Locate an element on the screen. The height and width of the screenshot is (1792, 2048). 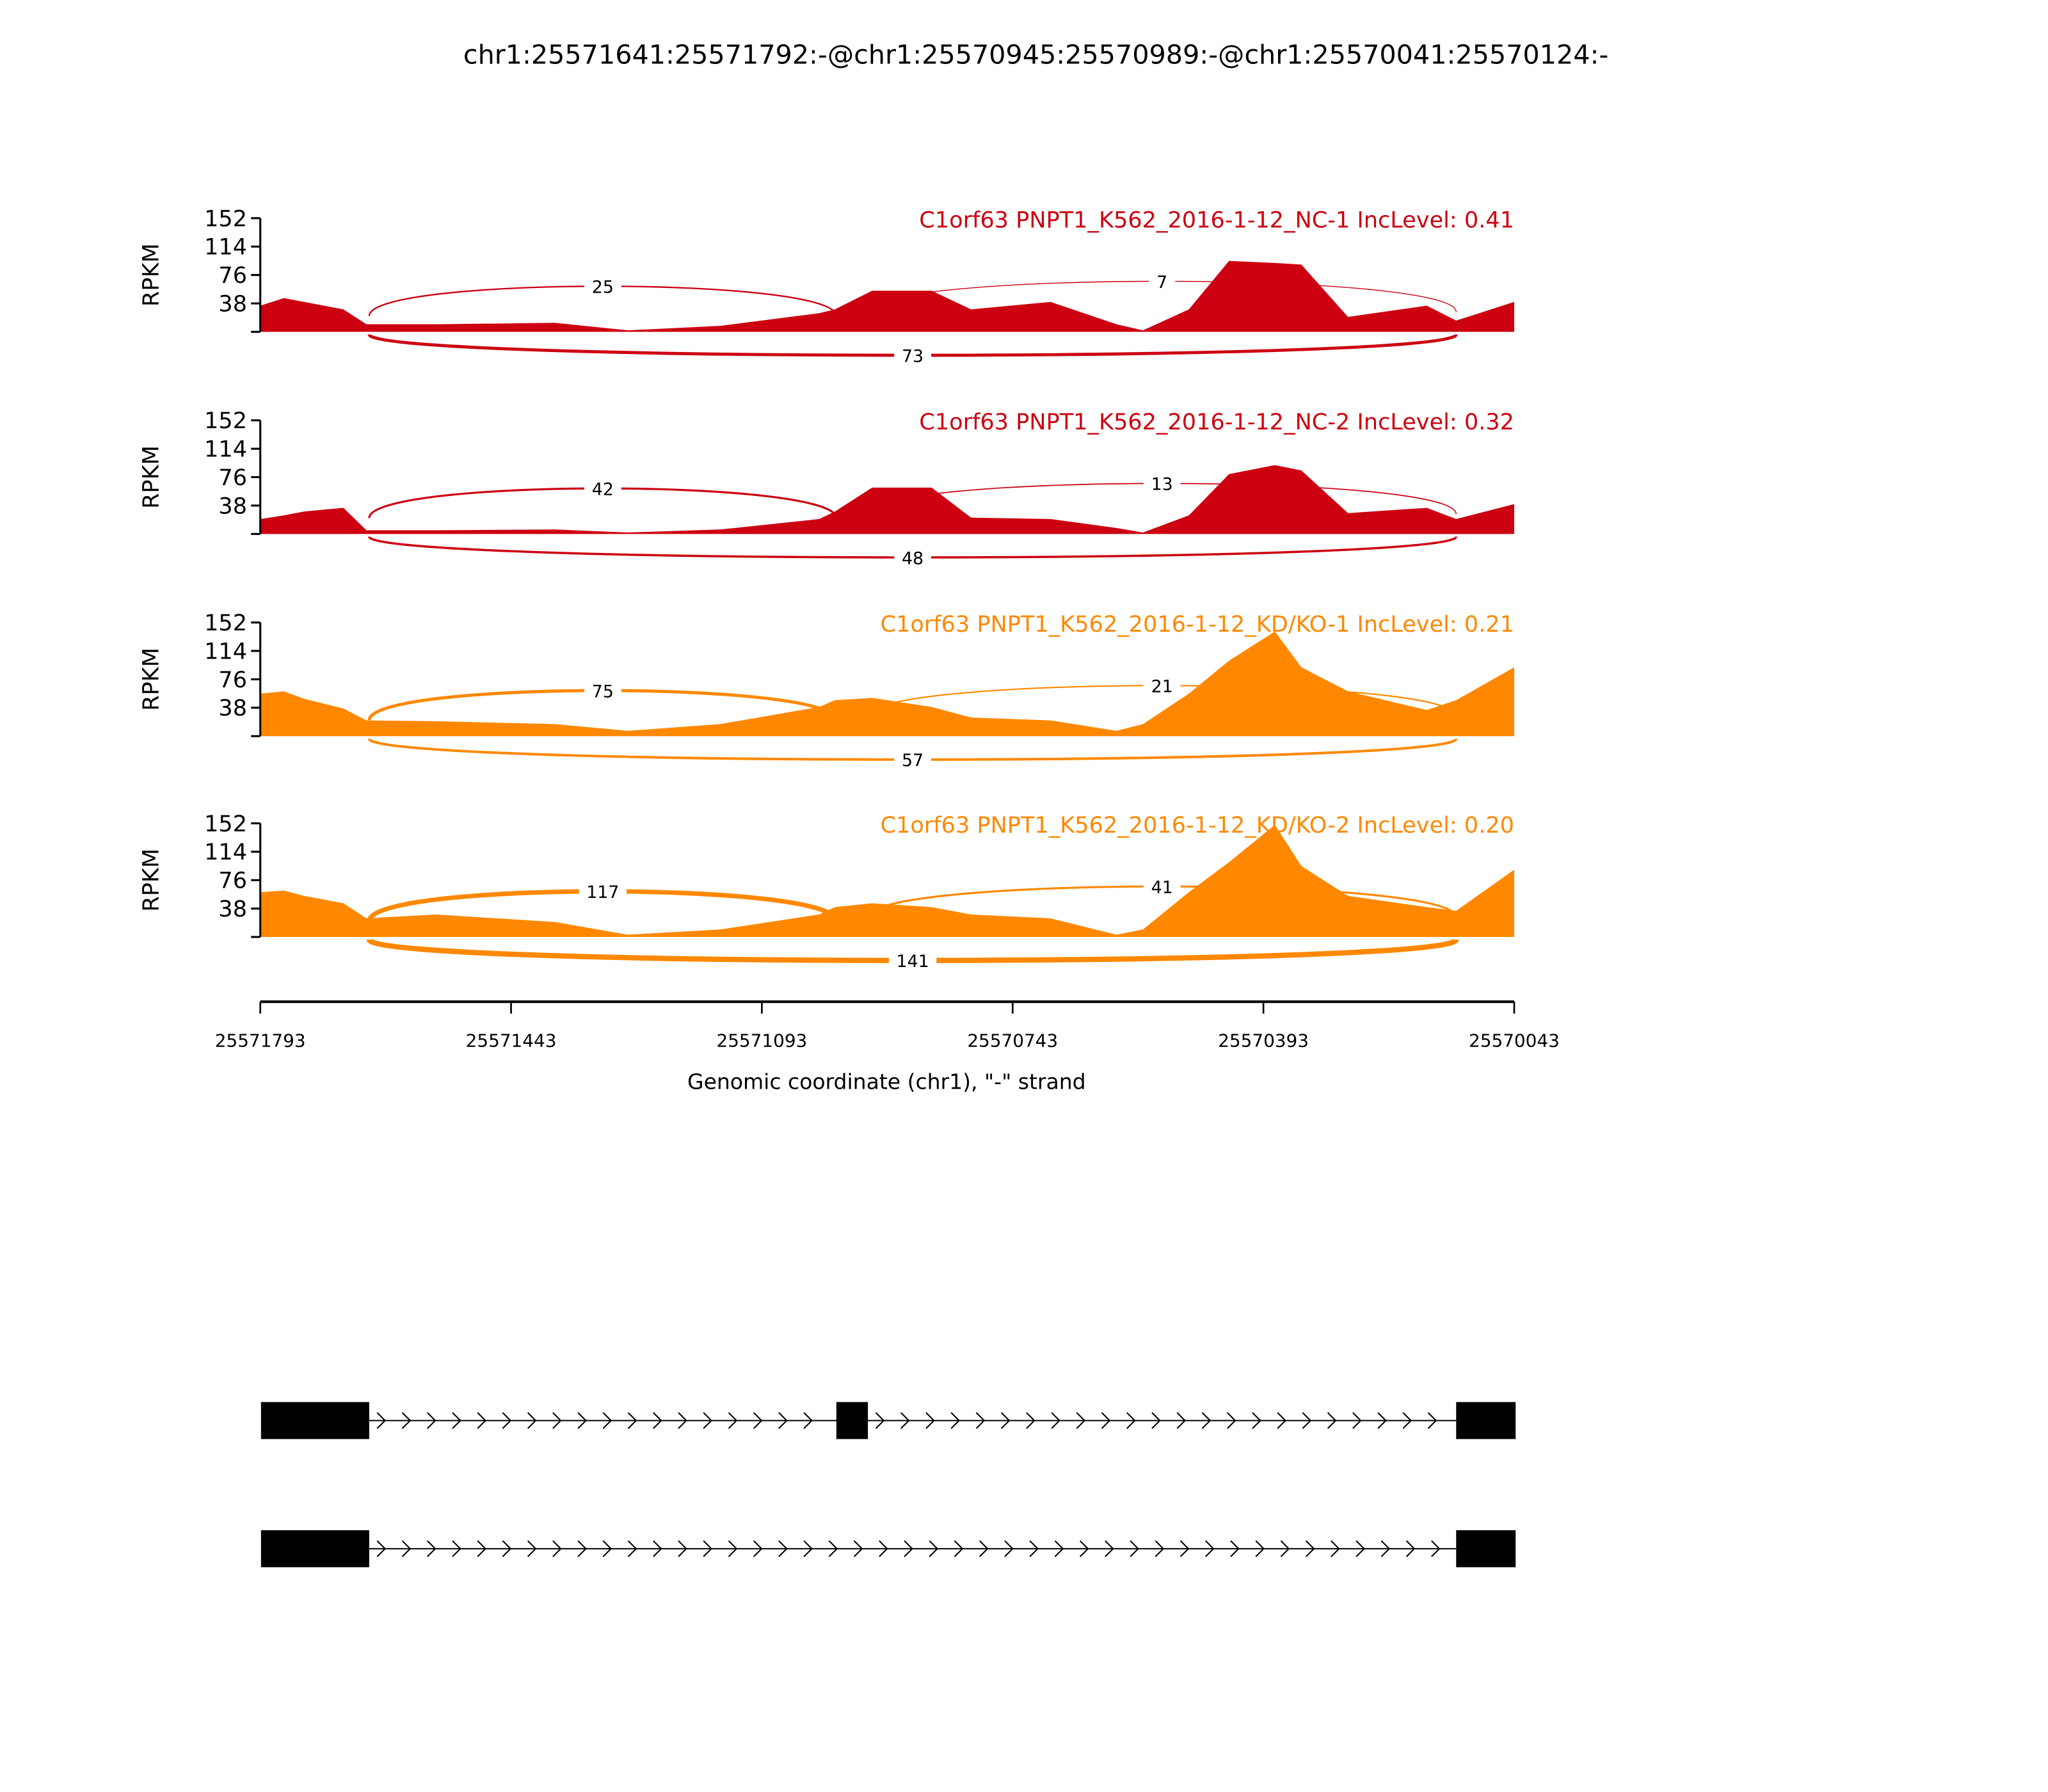
junction-count-label: 57 is located at coordinates (913, 761).